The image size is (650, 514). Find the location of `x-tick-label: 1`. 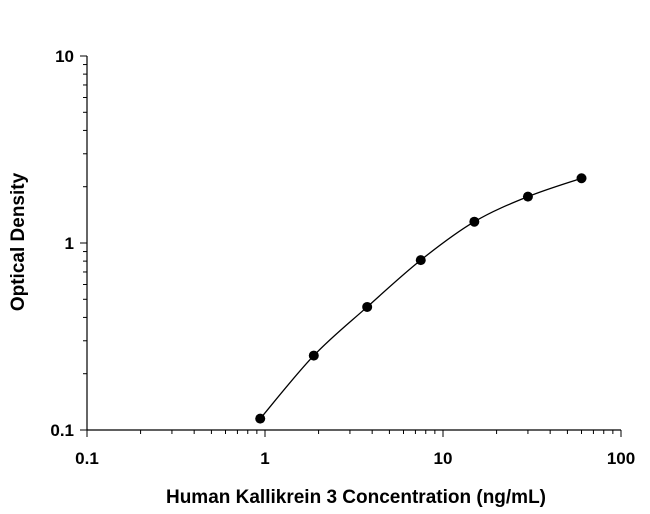

x-tick-label: 1 is located at coordinates (264, 458).